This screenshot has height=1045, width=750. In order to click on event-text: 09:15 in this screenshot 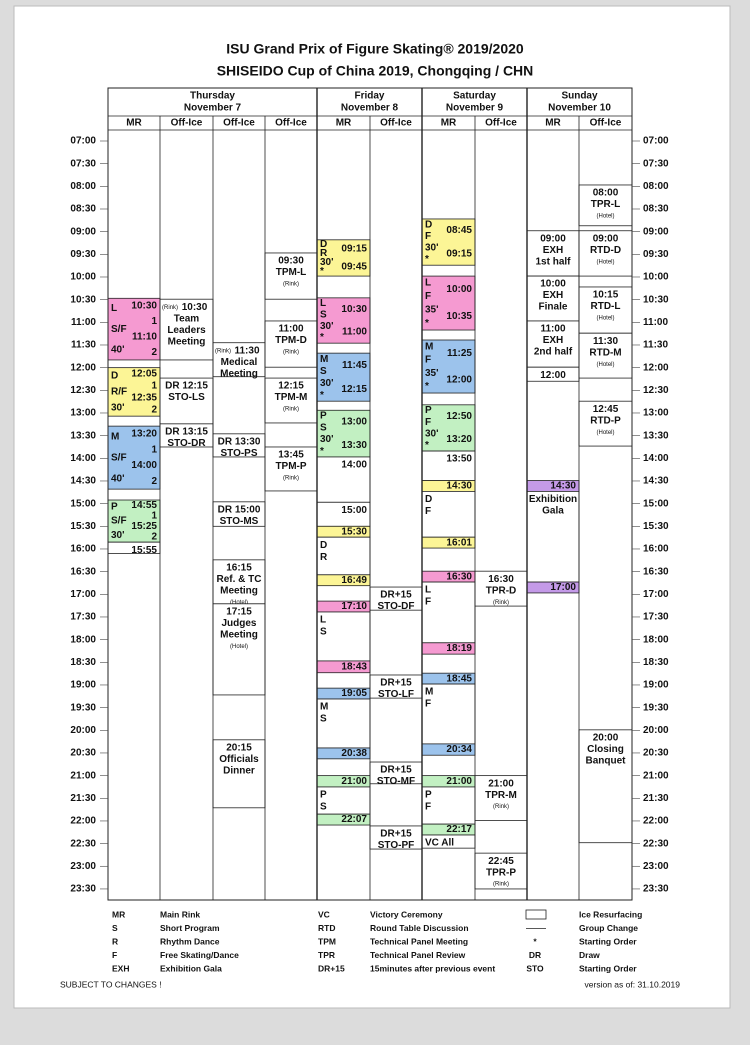, I will do `click(354, 249)`.